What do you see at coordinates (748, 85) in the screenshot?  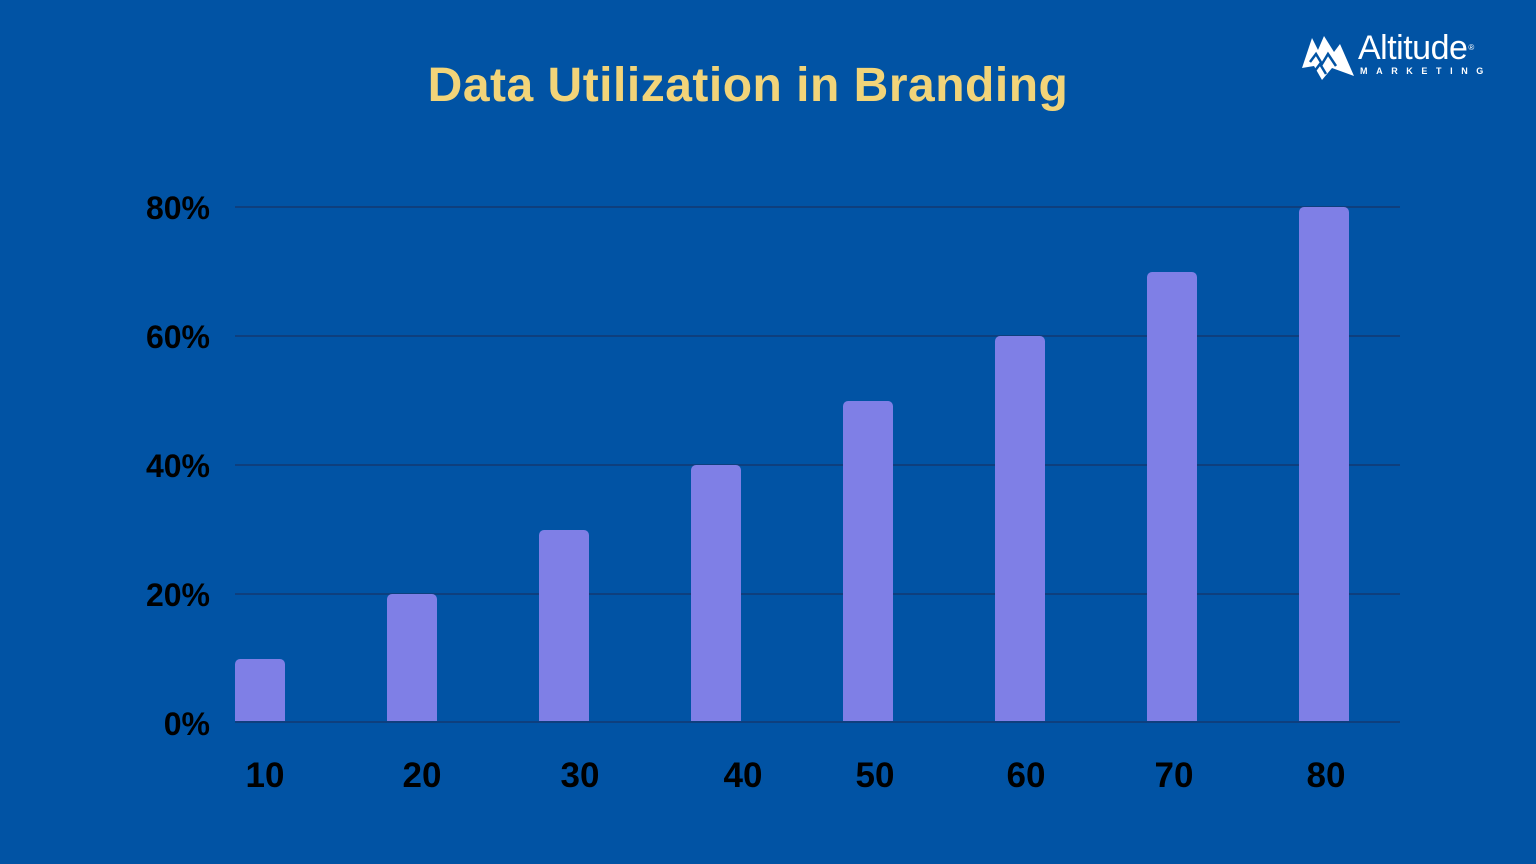 I see `chart-title: Data Utilization in Branding` at bounding box center [748, 85].